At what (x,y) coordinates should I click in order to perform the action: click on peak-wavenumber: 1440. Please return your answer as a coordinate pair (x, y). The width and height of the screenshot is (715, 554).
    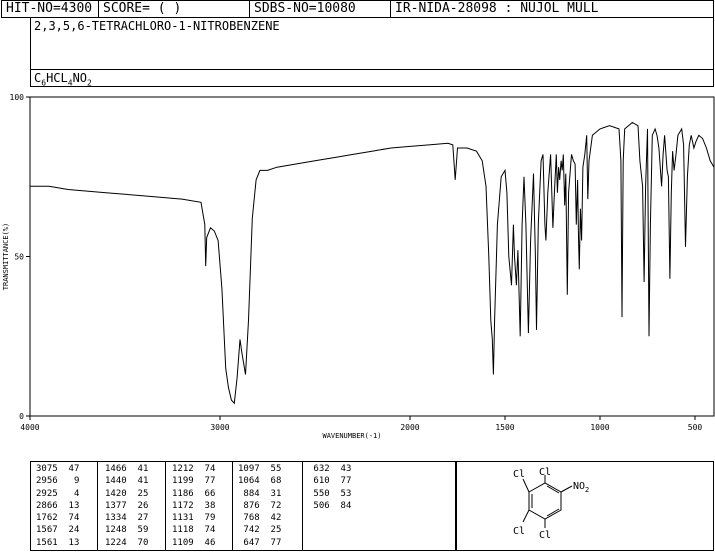
    Looking at the image, I should click on (116, 481).